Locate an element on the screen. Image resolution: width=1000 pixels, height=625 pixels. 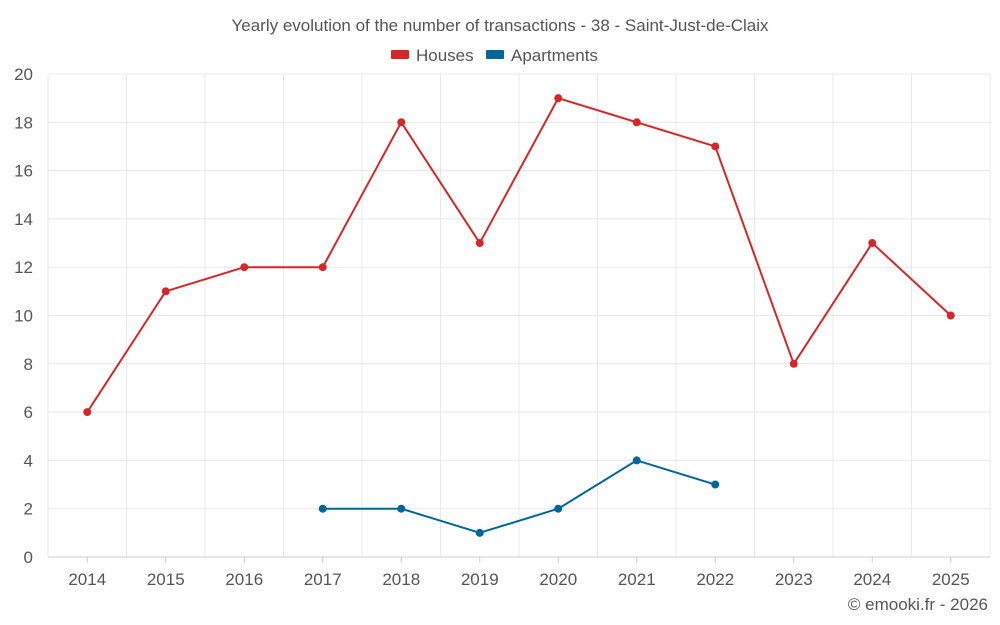
y-tick-label: 6 is located at coordinates (28, 412).